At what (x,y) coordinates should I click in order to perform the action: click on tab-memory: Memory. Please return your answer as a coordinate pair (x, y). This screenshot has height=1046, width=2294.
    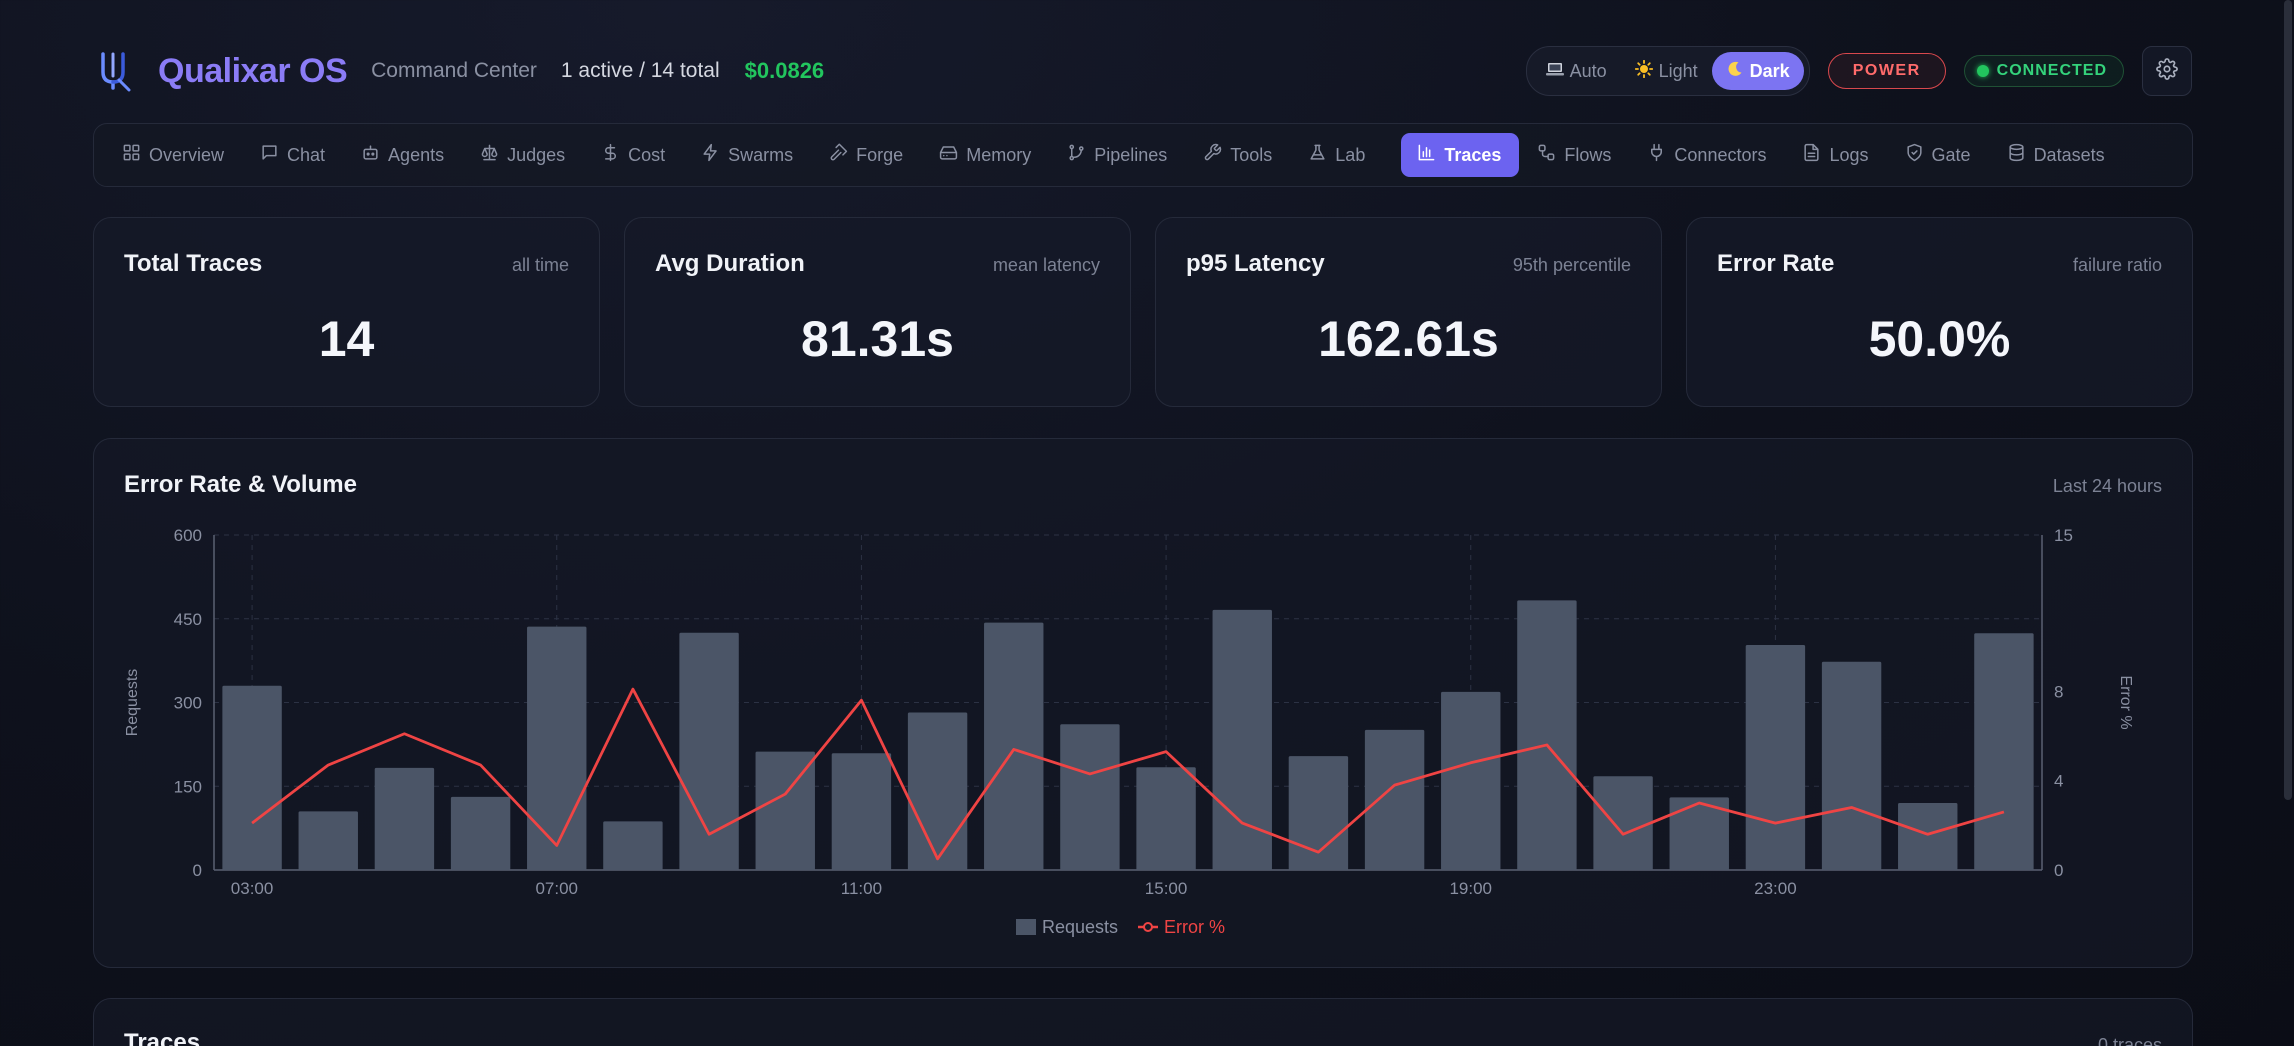
    Looking at the image, I should click on (994, 155).